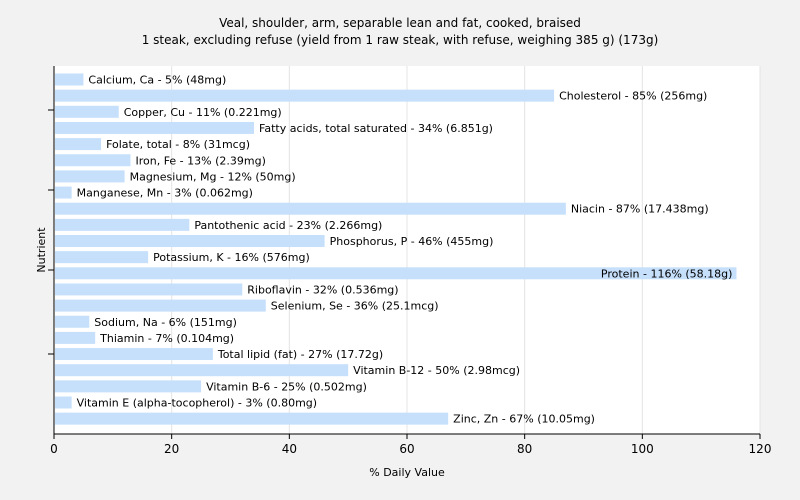 The width and height of the screenshot is (800, 500). I want to click on bar-label: Manganese, Mn - 3% (0.062mg), so click(165, 193).